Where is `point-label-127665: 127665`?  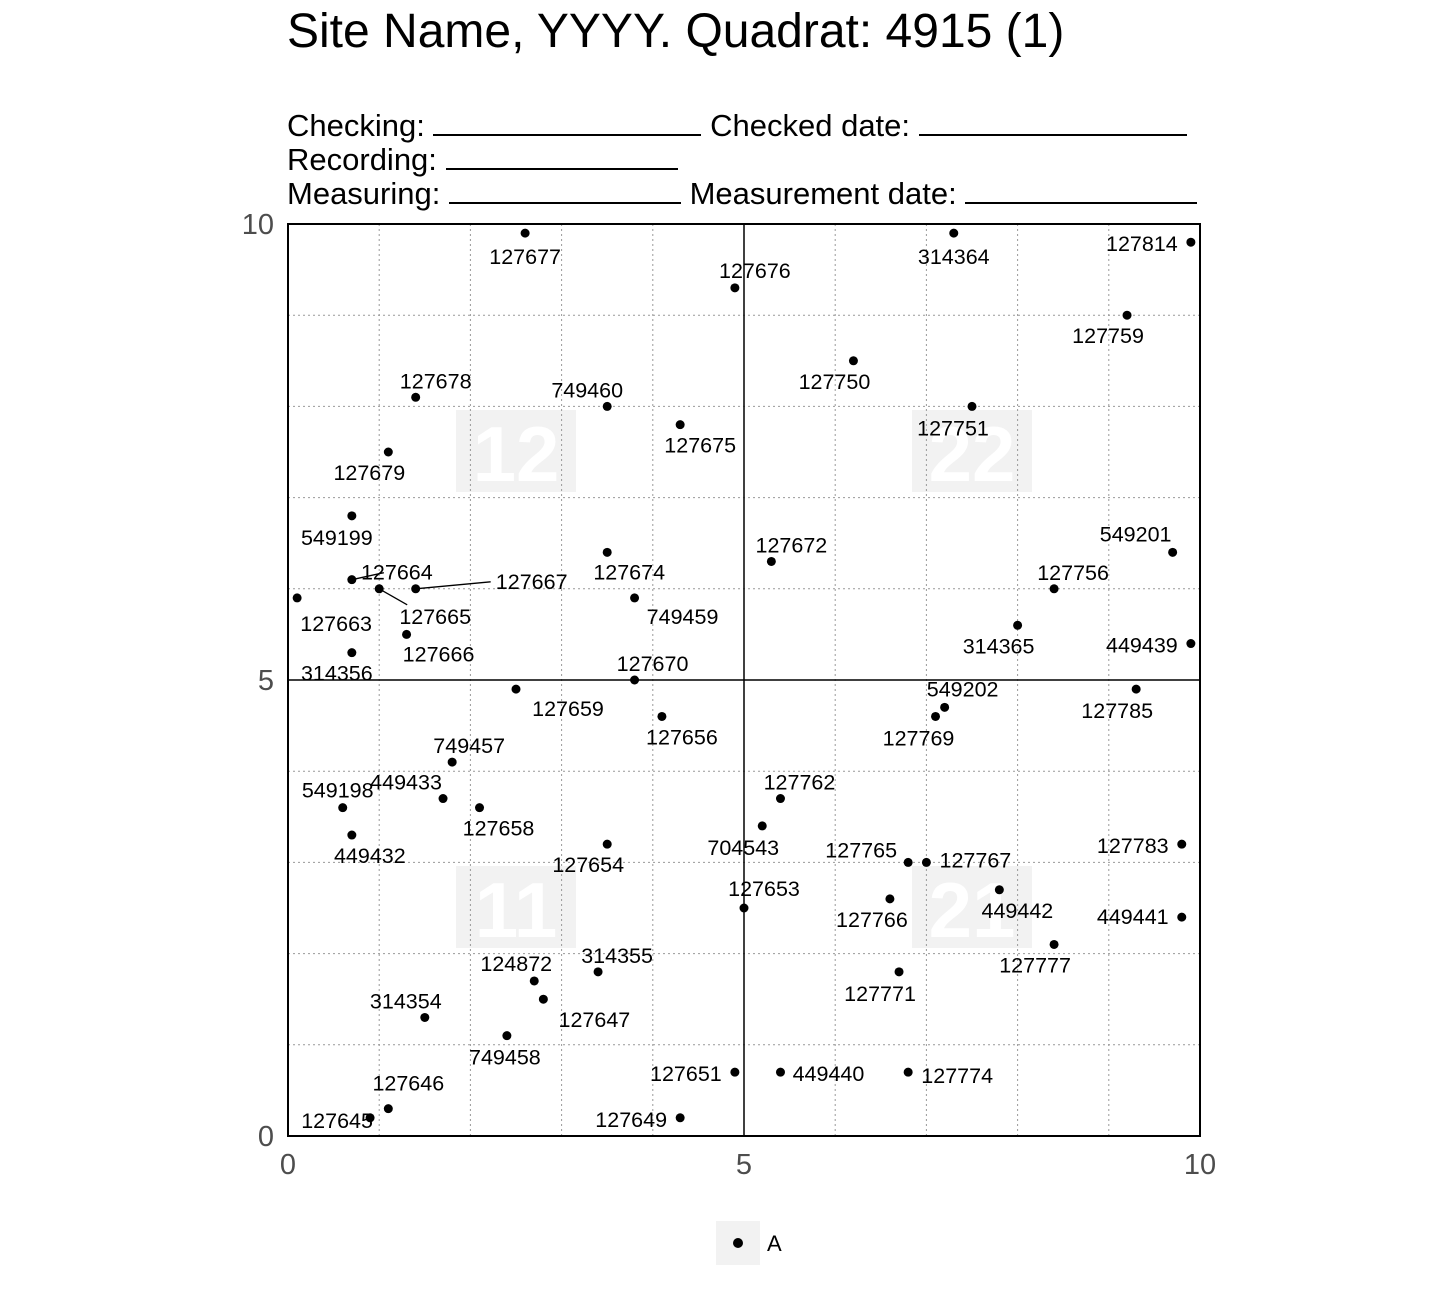
point-label-127665: 127665 is located at coordinates (435, 617).